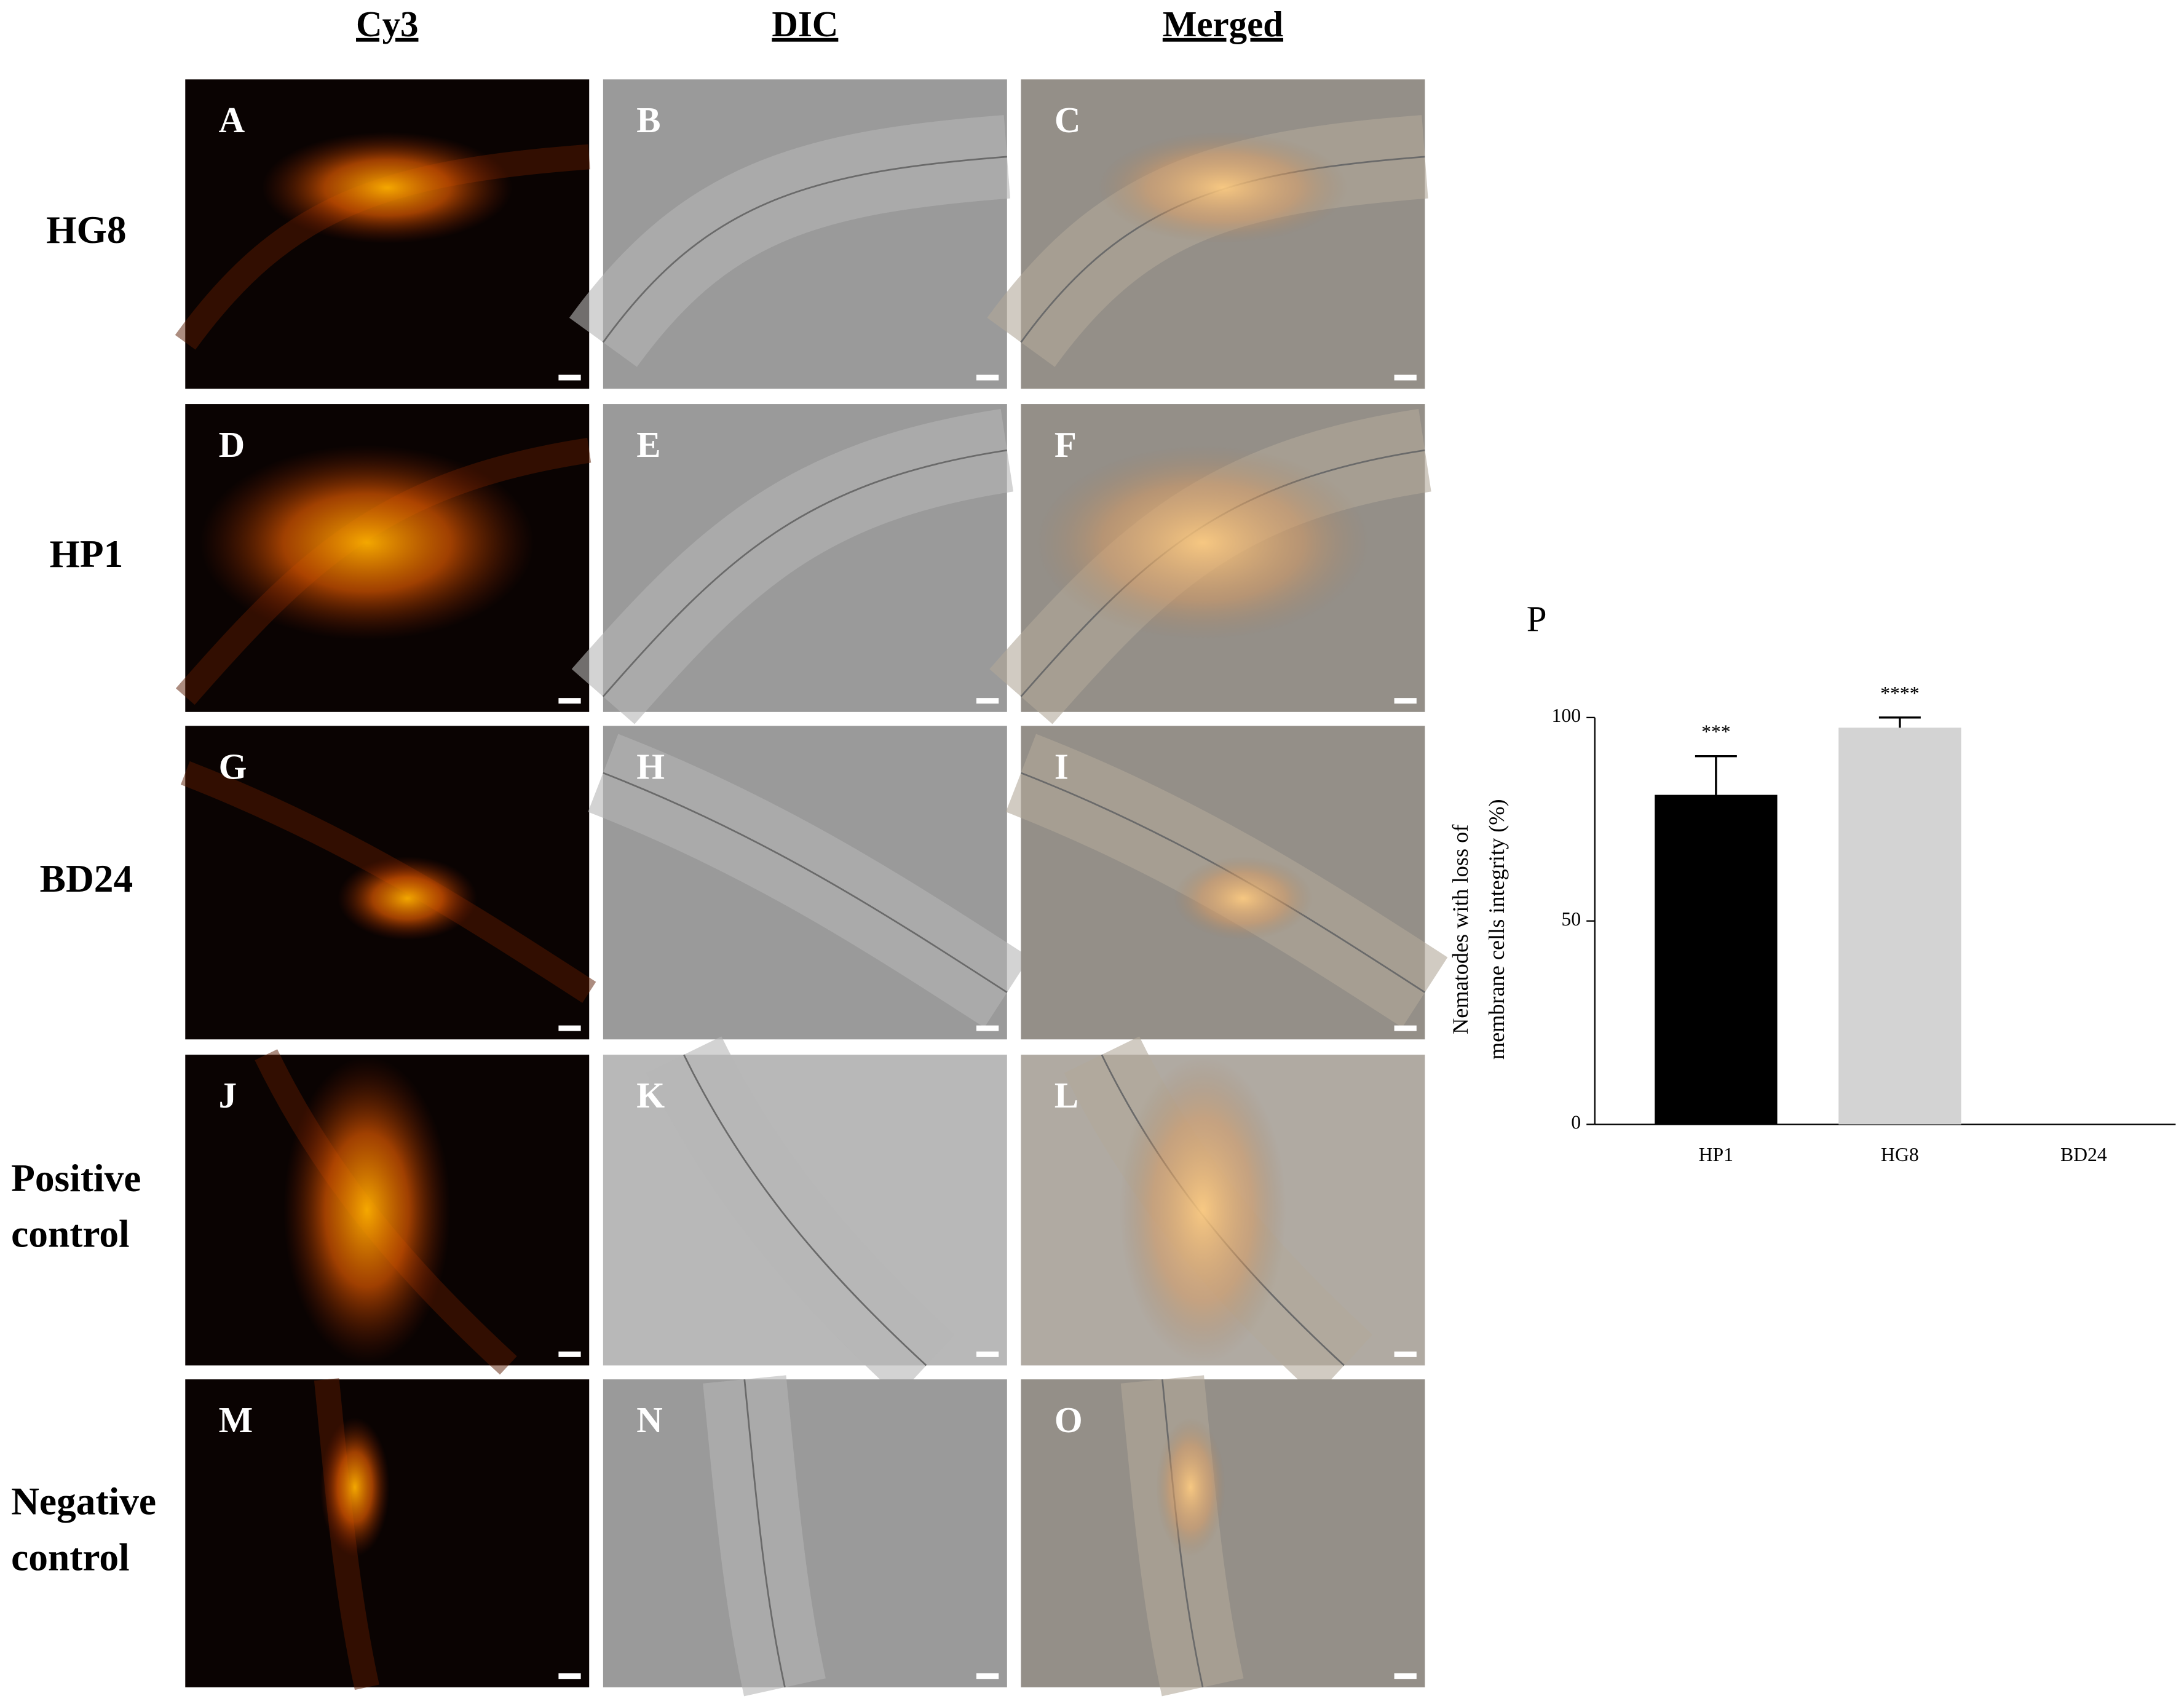 This screenshot has height=1704, width=2184. Describe the element at coordinates (86, 230) in the screenshot. I see `row-label: HG8` at that location.